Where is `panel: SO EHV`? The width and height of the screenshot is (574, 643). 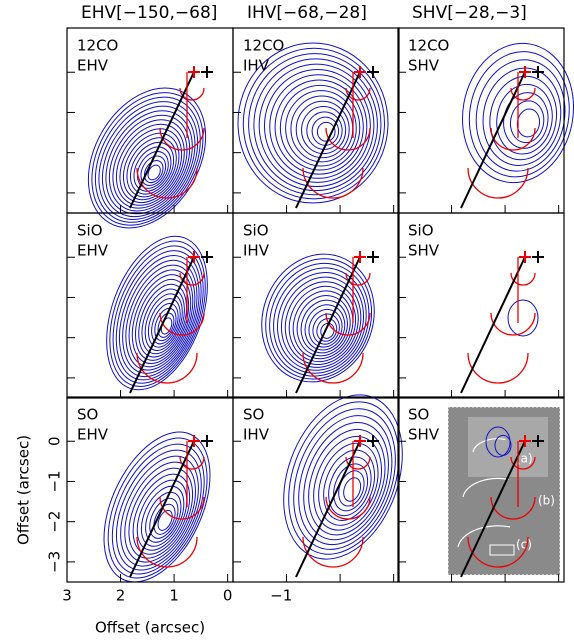 panel: SO EHV is located at coordinates (150, 489).